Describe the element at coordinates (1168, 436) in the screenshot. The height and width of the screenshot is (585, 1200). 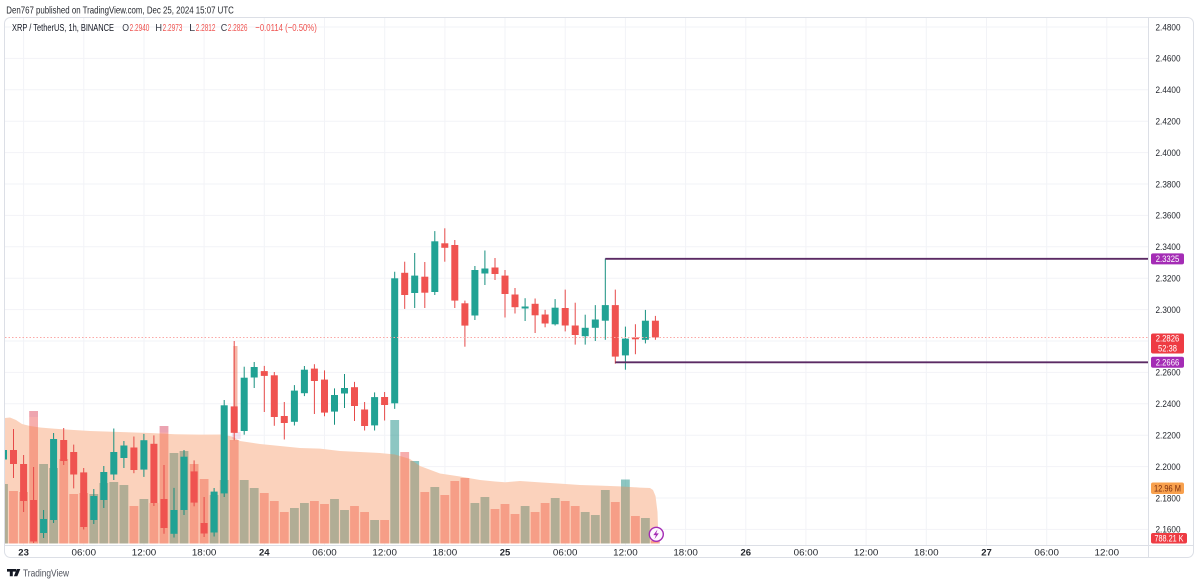
I see `svg-text: 2.2200` at that location.